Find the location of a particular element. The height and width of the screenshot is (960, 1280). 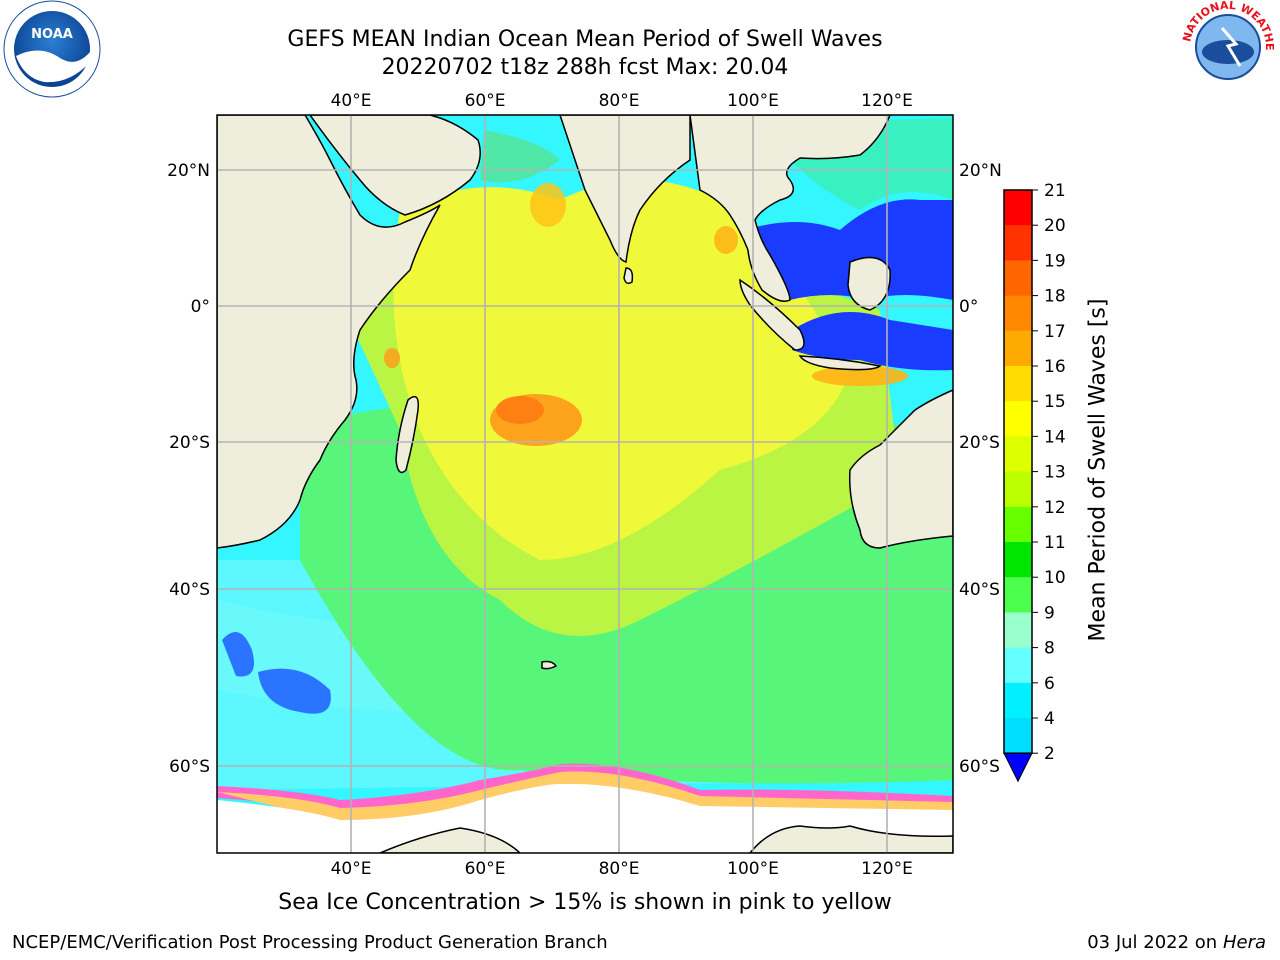

lon-tick-top: 40°E is located at coordinates (351, 101).